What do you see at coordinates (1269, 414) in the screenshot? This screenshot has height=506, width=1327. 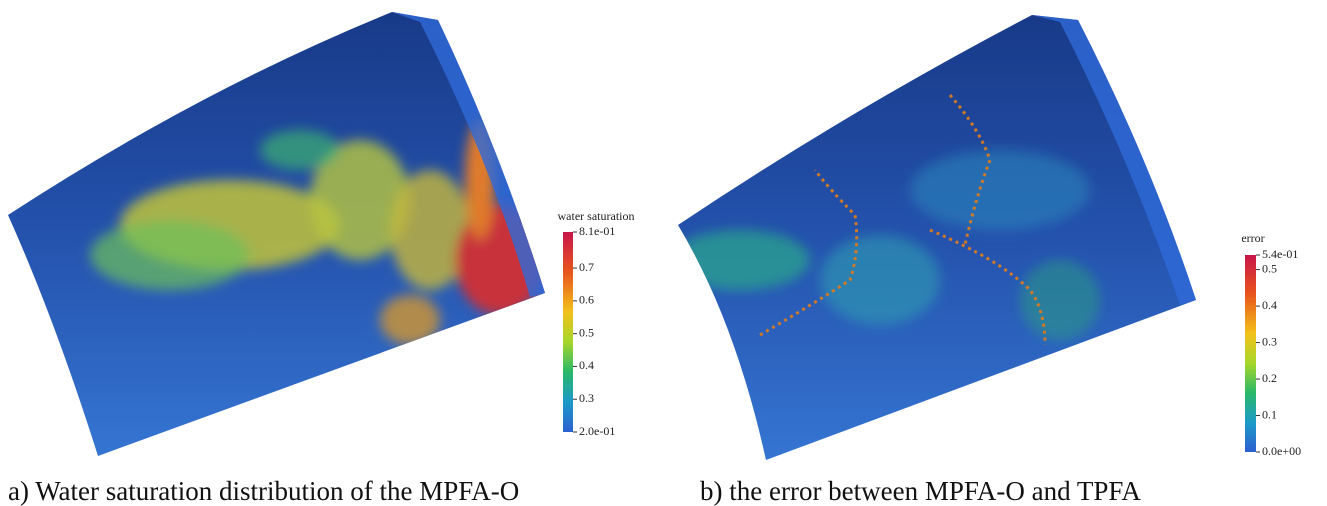 I see `colorbar-tick-label: 0.1` at bounding box center [1269, 414].